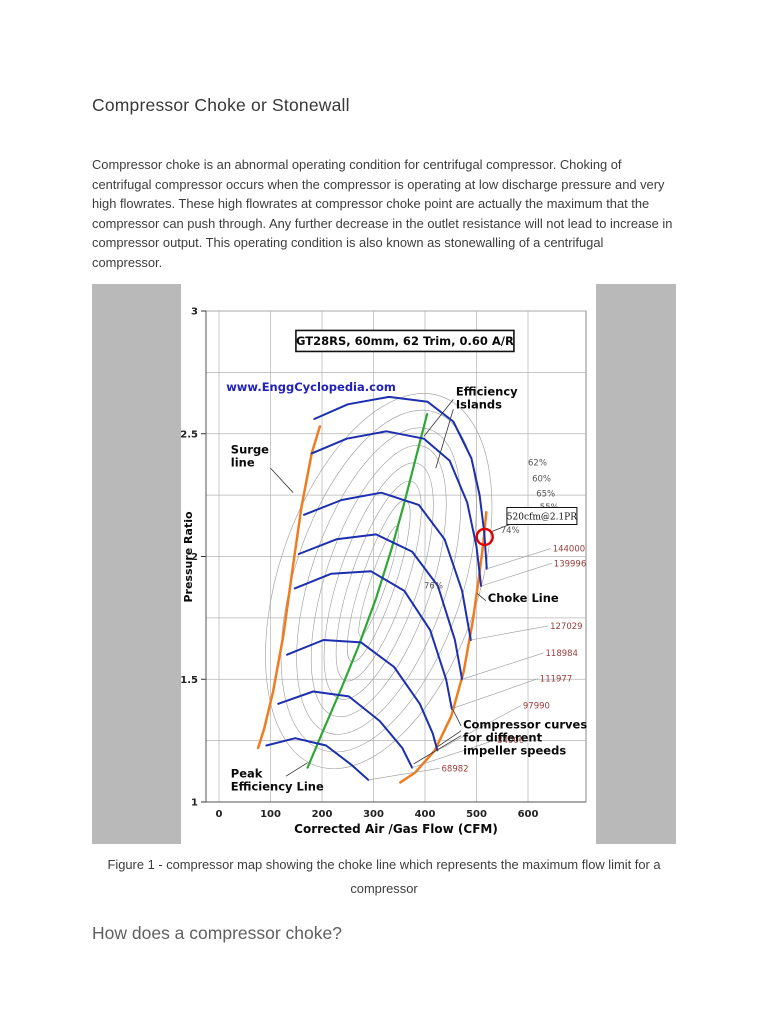  Describe the element at coordinates (510, 531) in the screenshot. I see `efficiency-label: 74%` at that location.